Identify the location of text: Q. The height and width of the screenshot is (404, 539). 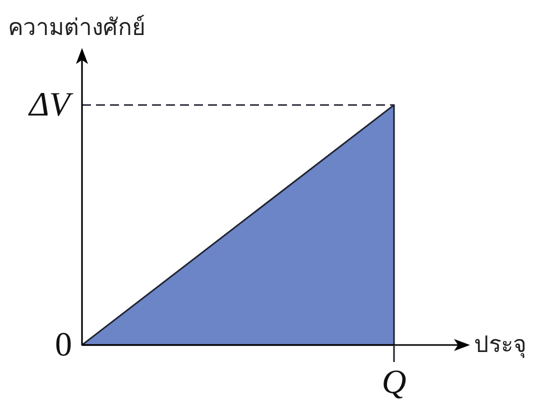
(394, 382).